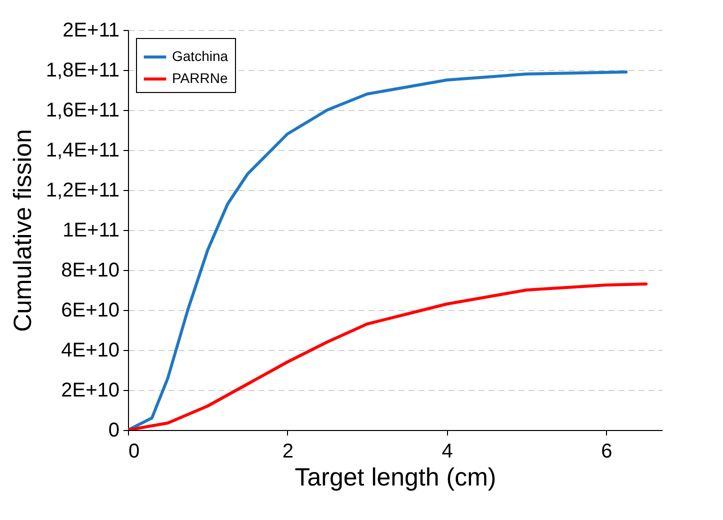  Describe the element at coordinates (395, 478) in the screenshot. I see `x-axis-title: Target length (cm)` at that location.